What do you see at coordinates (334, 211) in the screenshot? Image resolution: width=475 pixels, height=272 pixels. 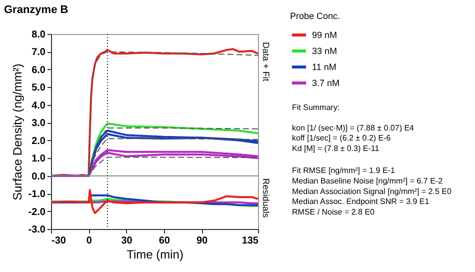 I see `text: RMSE / Noise = 2.8 E0` at bounding box center [334, 211].